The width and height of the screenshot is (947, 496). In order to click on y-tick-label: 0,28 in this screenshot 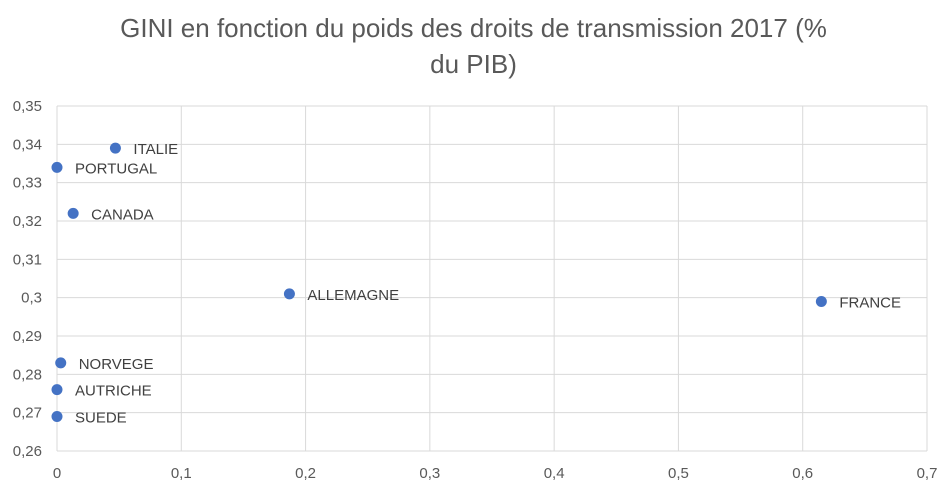, I will do `click(27, 374)`.